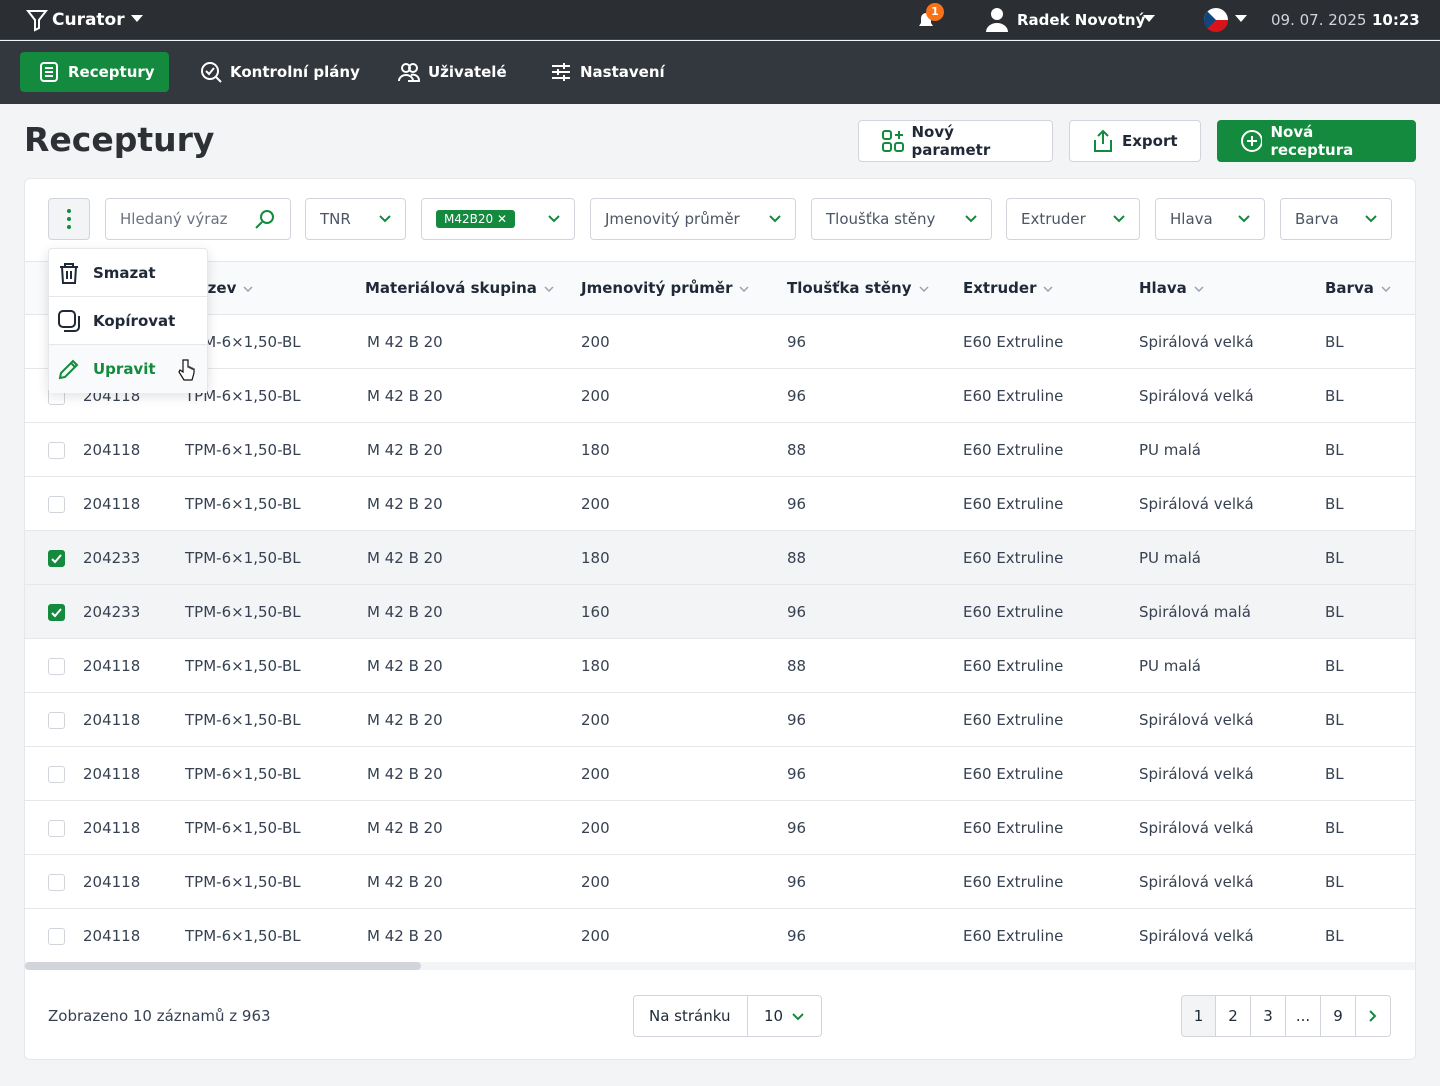 Image resolution: width=1440 pixels, height=1086 pixels. I want to click on scrollbar, so click(720, 966).